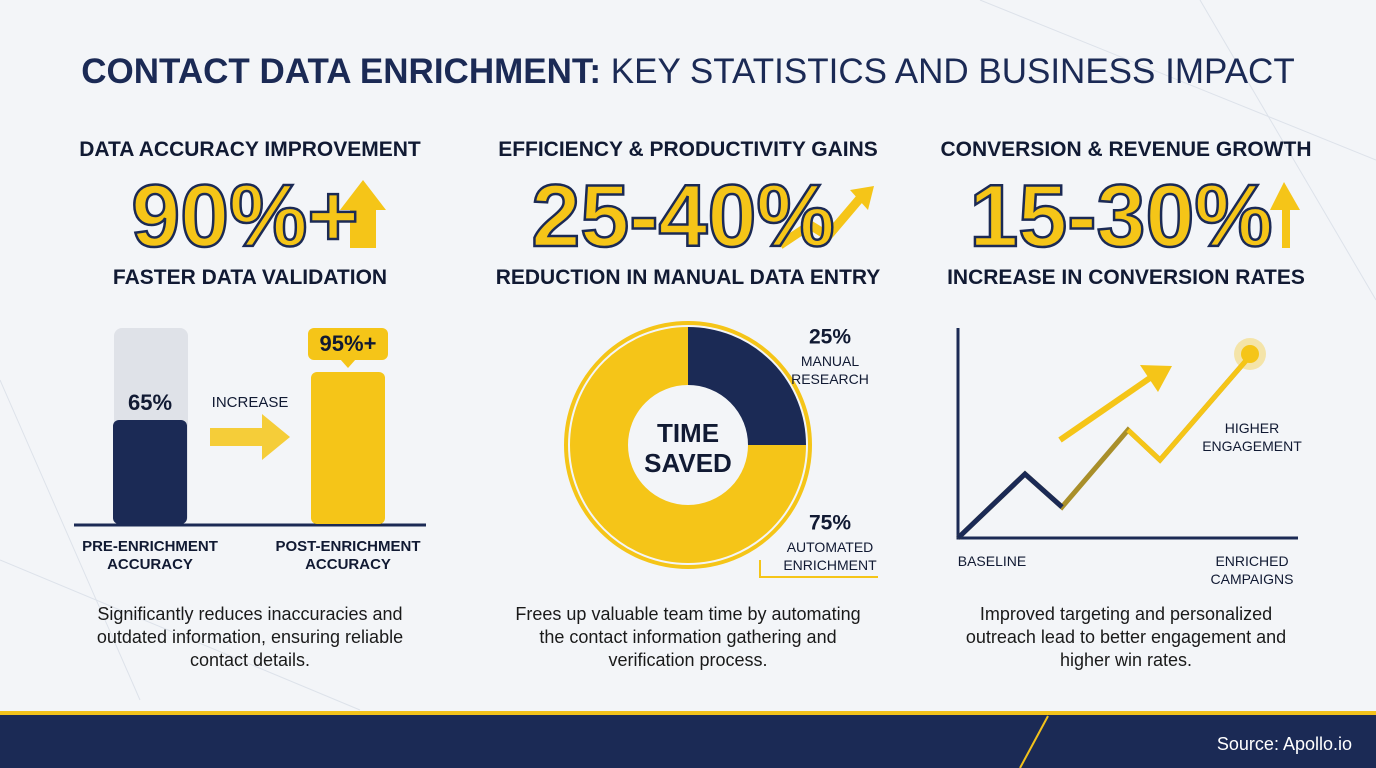  What do you see at coordinates (1126, 149) in the screenshot?
I see `panel-heading: CONVERSION & REVENUE GROWTH` at bounding box center [1126, 149].